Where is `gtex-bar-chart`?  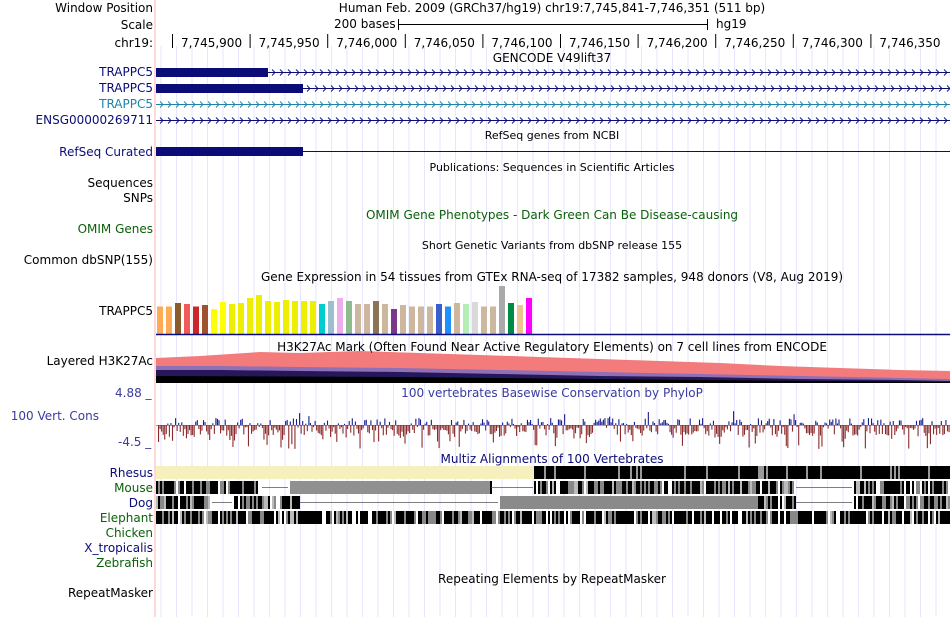 gtex-bar-chart is located at coordinates (344, 310).